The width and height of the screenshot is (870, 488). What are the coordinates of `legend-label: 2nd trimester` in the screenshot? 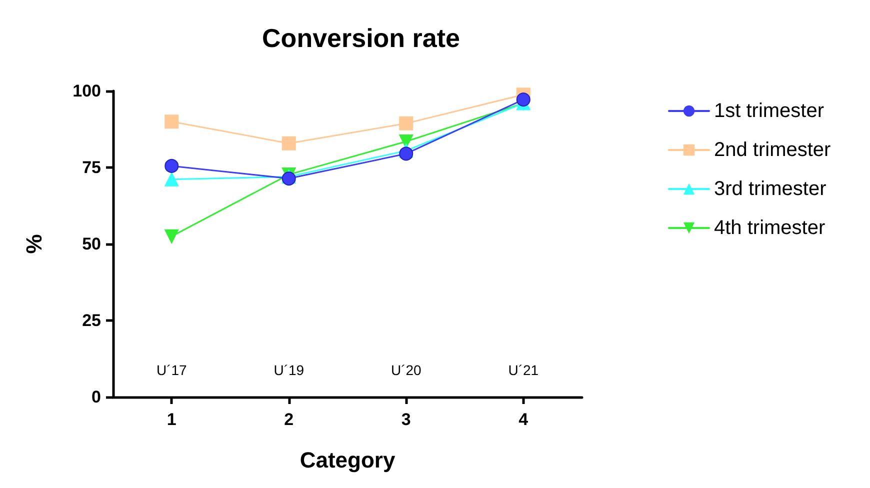 It's located at (773, 150).